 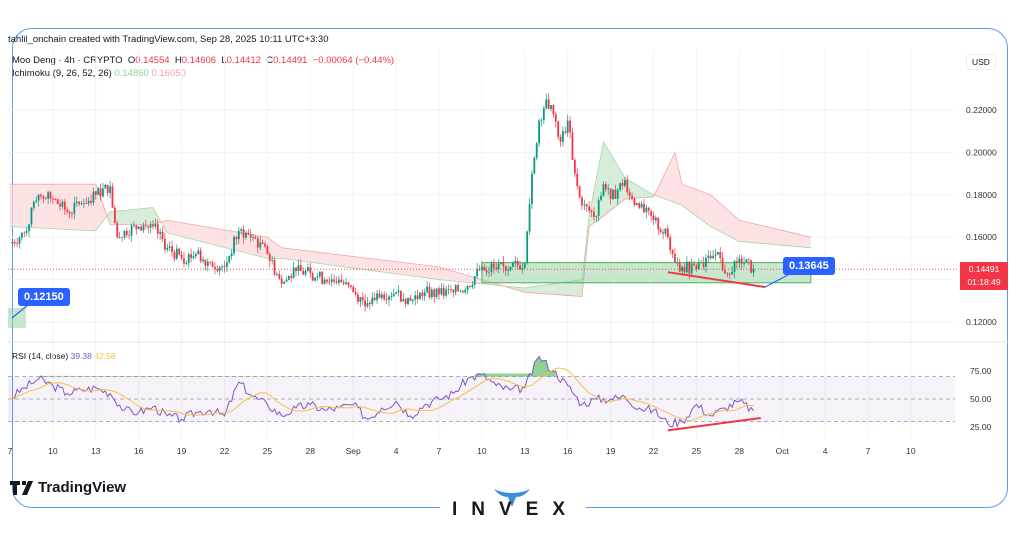 I want to click on price-callout-right: 0.13645, so click(x=809, y=266).